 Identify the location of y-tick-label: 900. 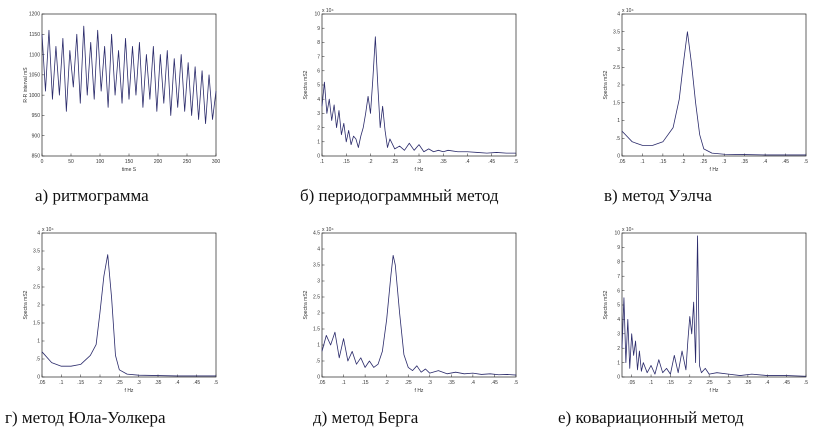
(36, 136).